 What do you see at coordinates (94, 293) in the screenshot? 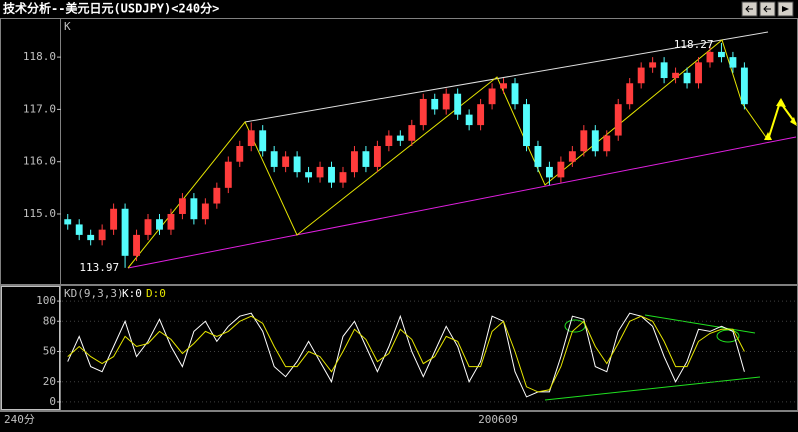
I see `indicator-title: KD(9,3,3)` at bounding box center [94, 293].